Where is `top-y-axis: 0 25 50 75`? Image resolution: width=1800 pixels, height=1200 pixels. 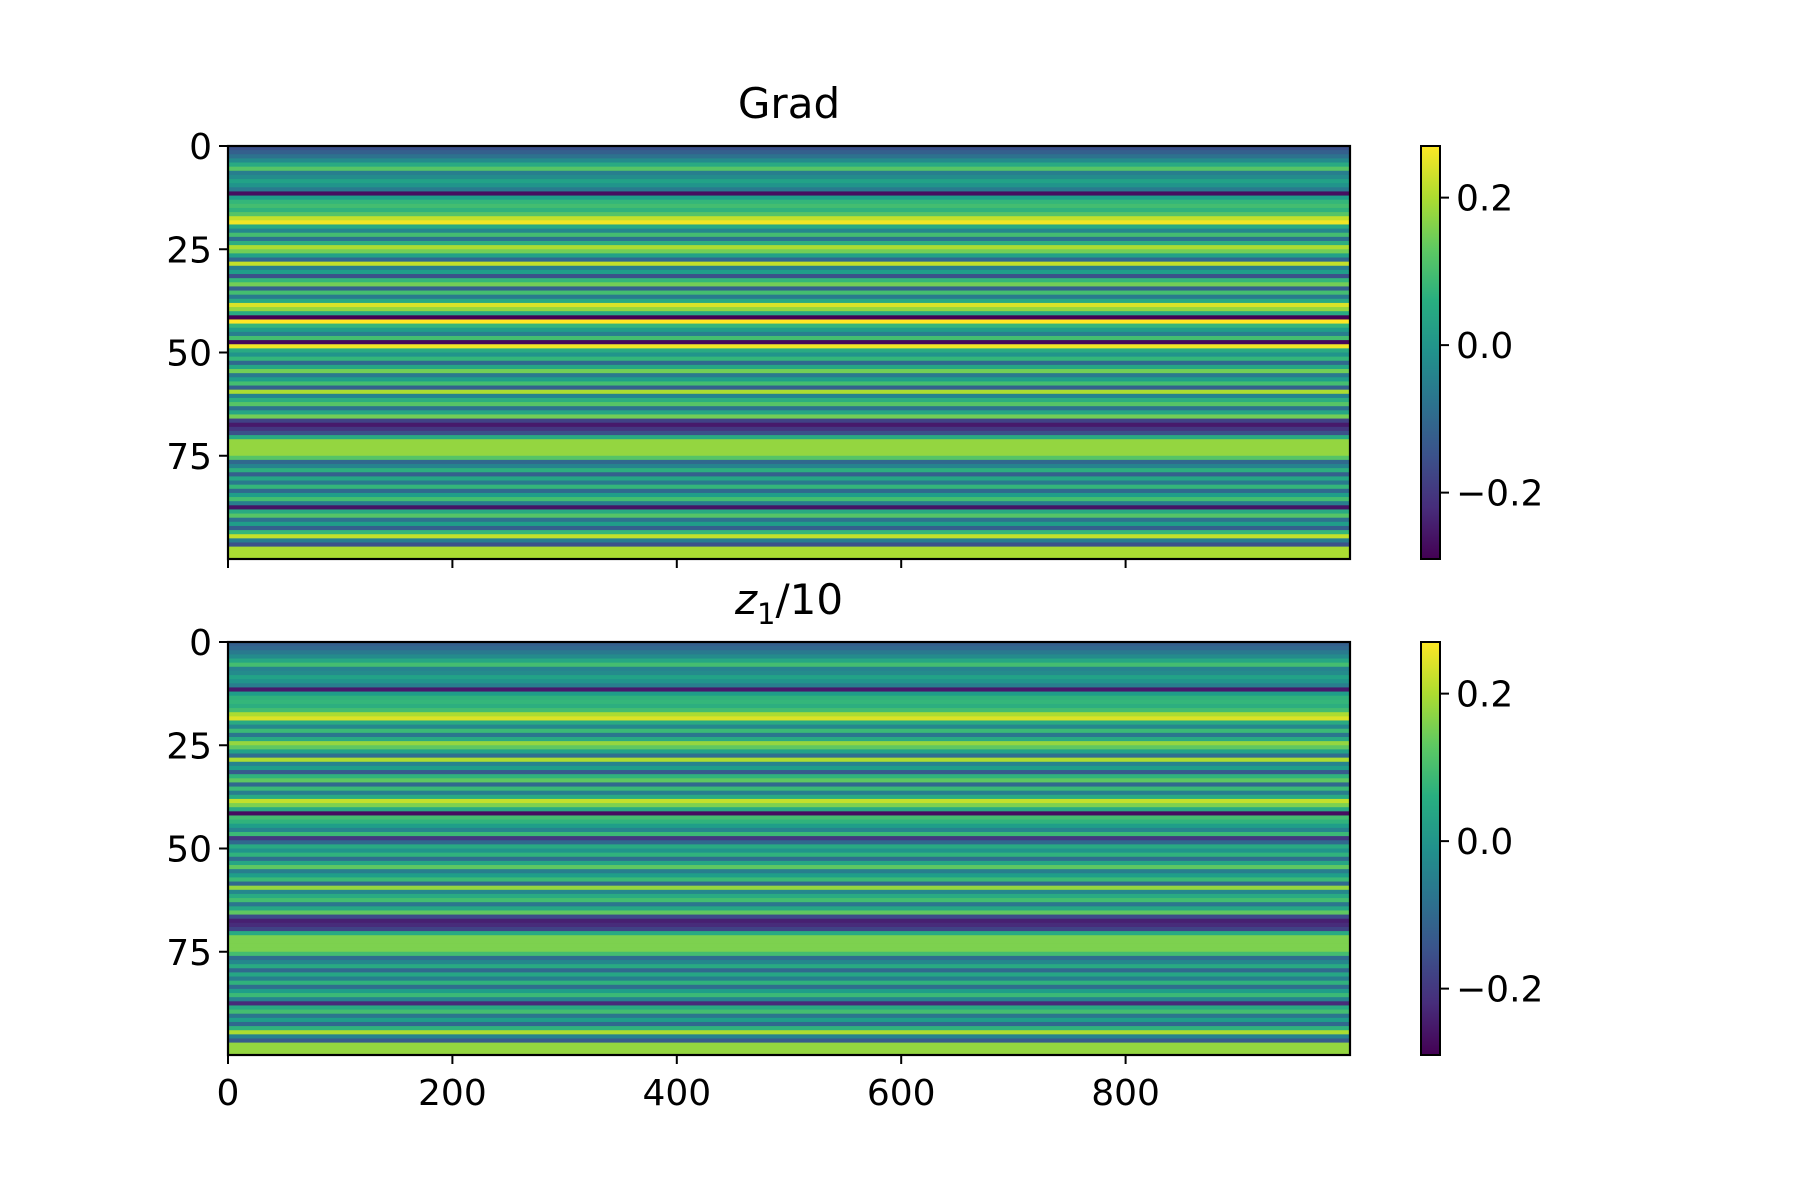
top-y-axis: 0 25 50 75 is located at coordinates (197, 302).